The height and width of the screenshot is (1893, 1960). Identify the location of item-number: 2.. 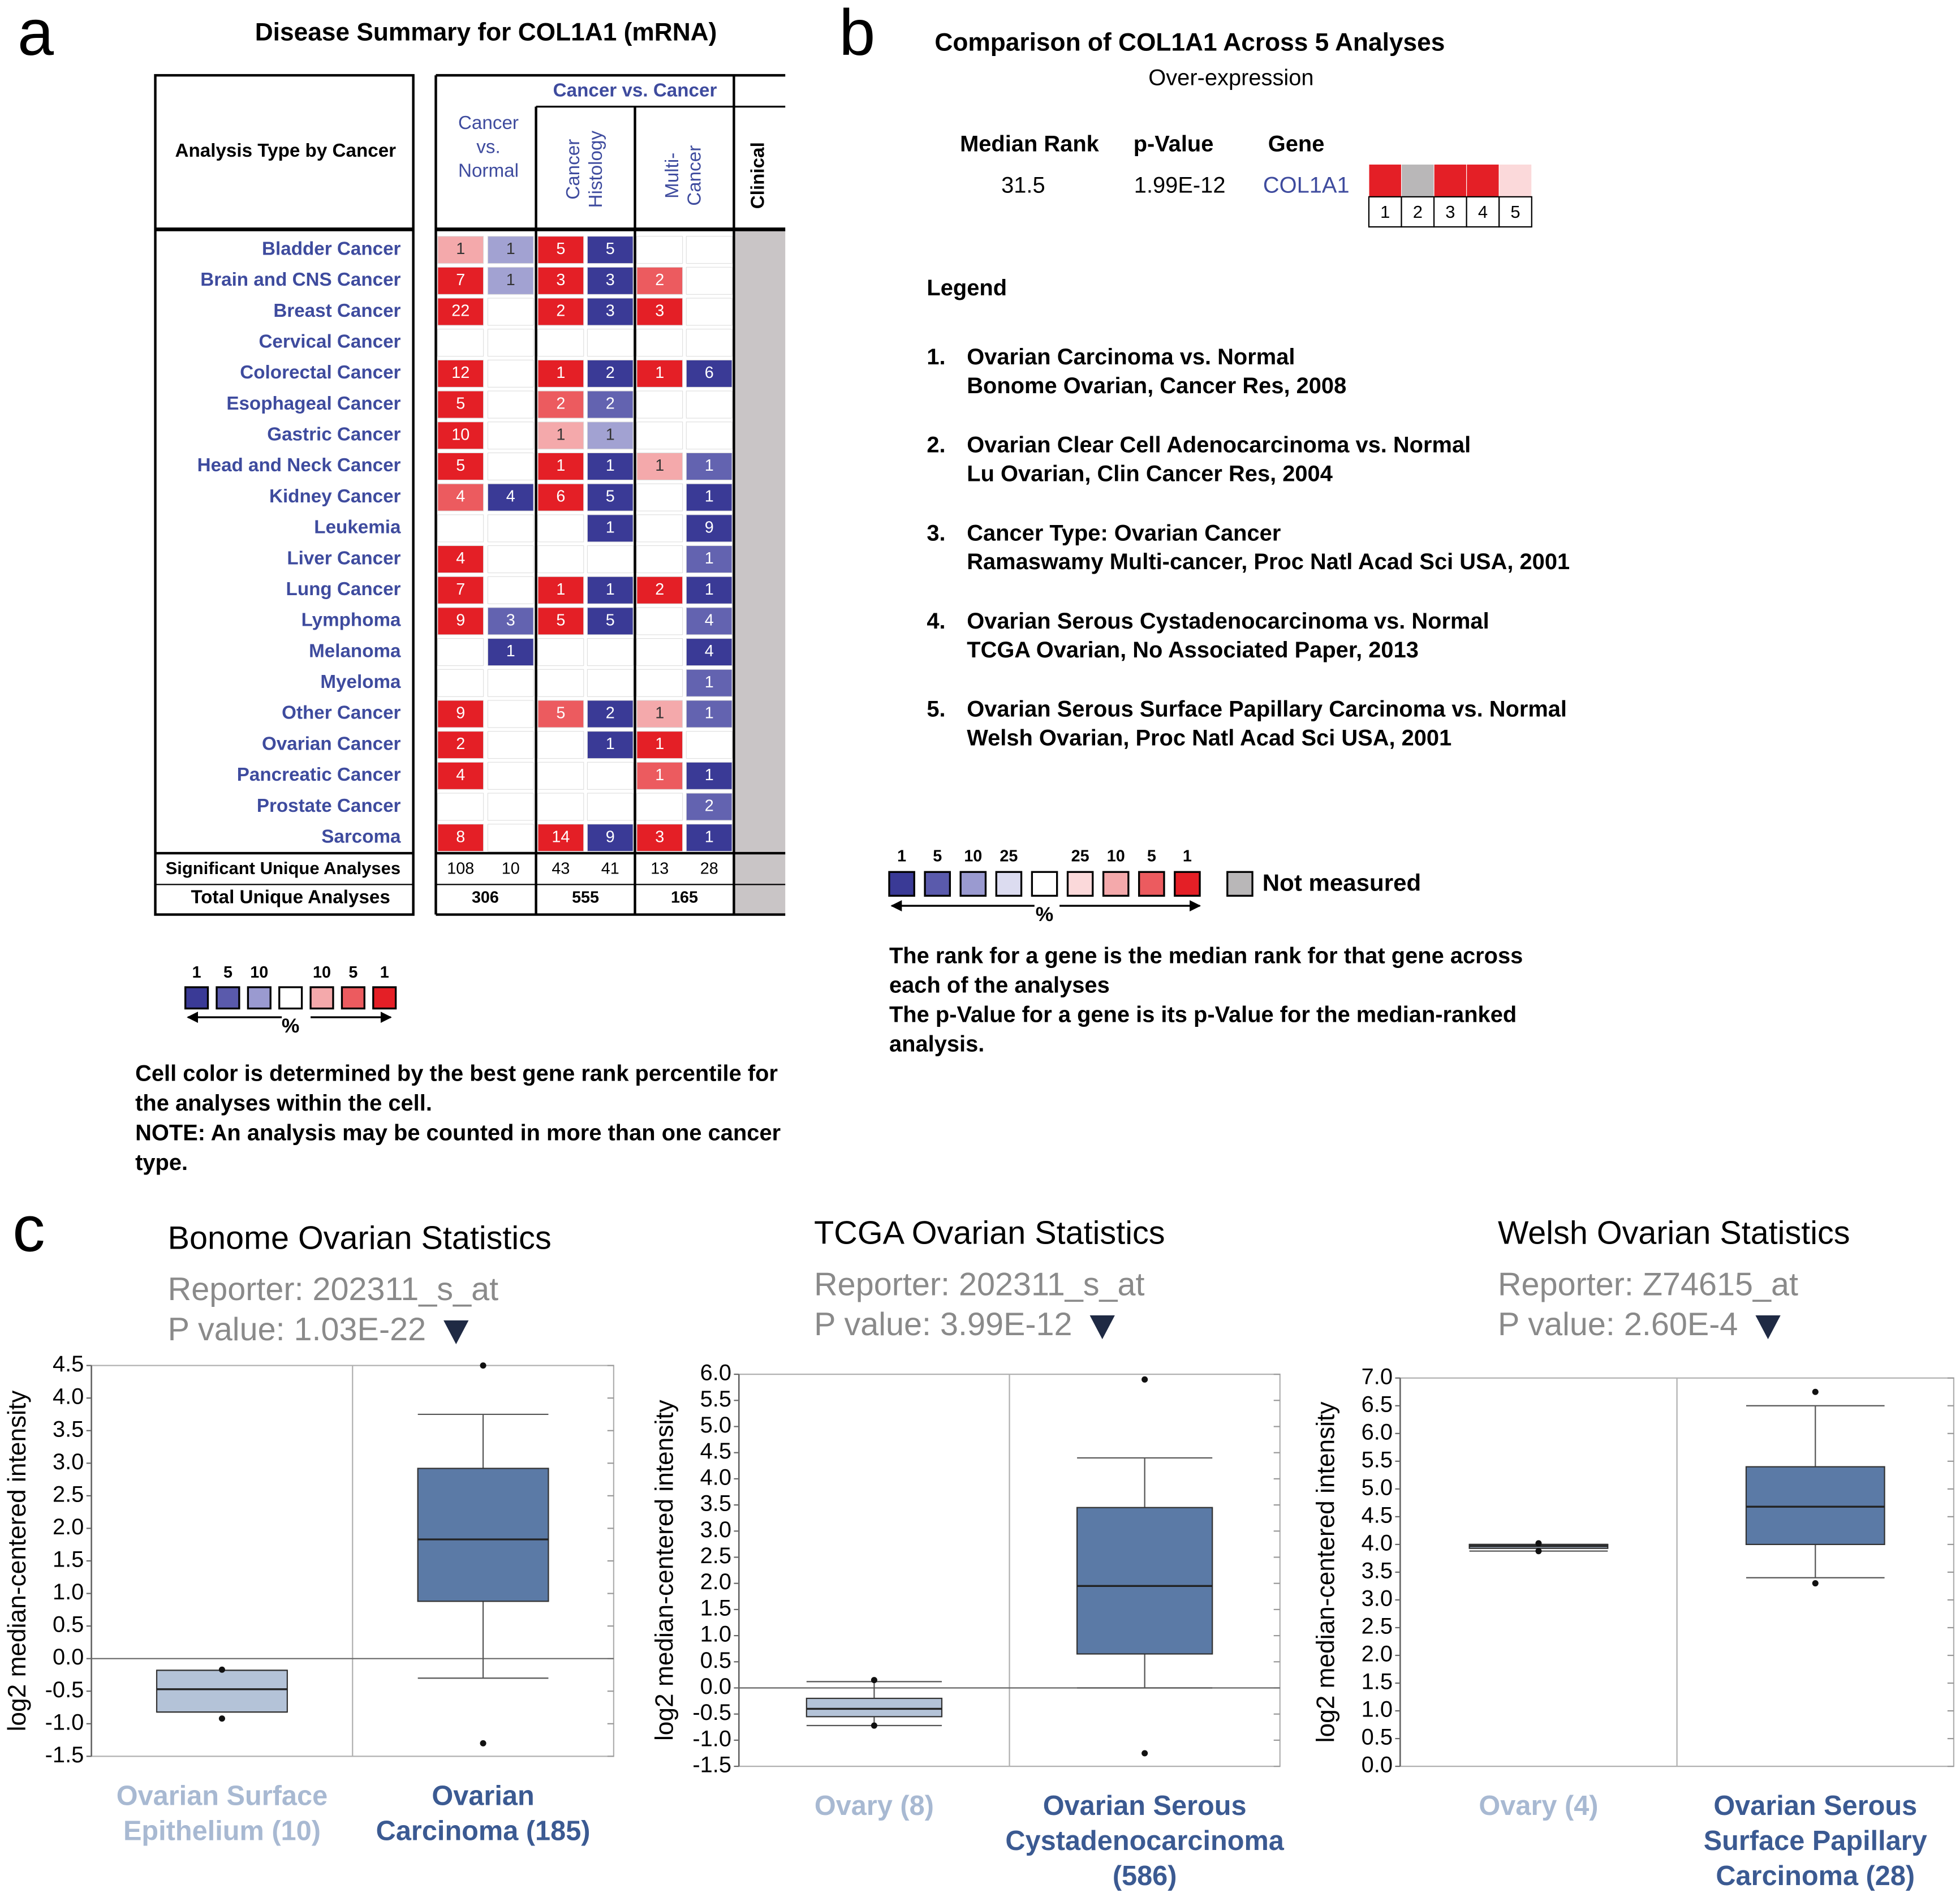
(936, 445).